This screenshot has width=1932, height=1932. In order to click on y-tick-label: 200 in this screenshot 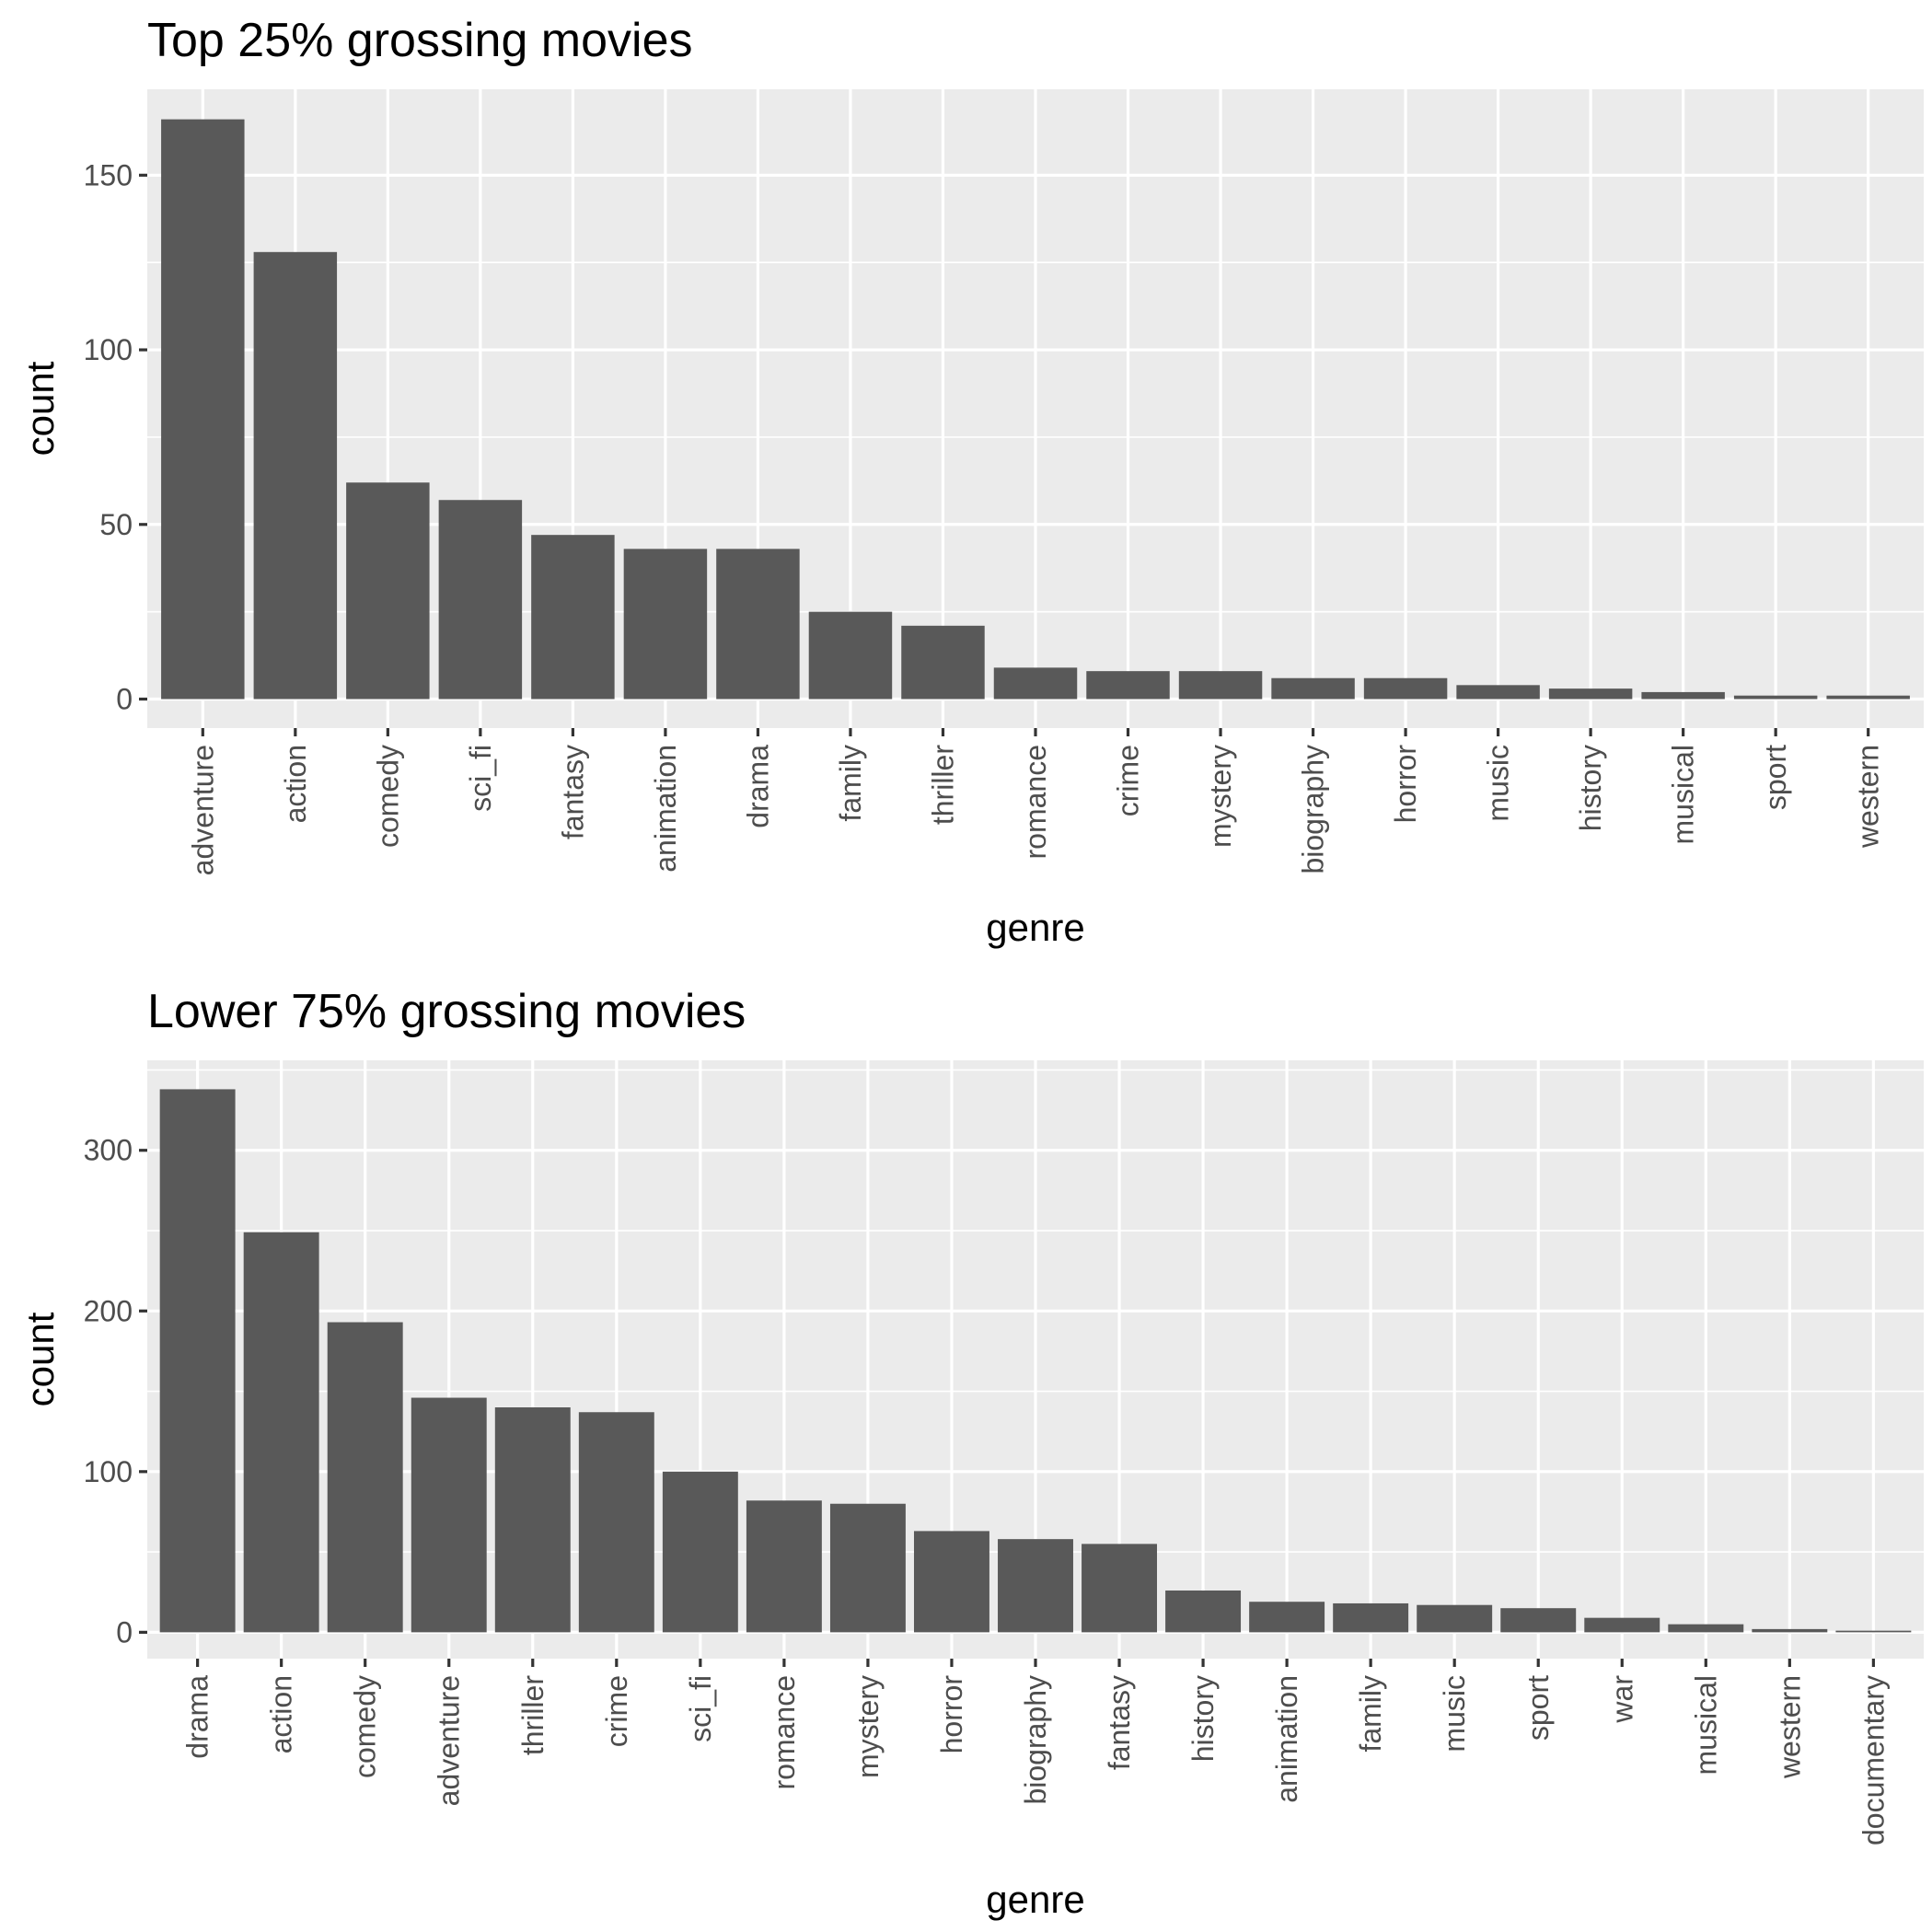, I will do `click(109, 1311)`.